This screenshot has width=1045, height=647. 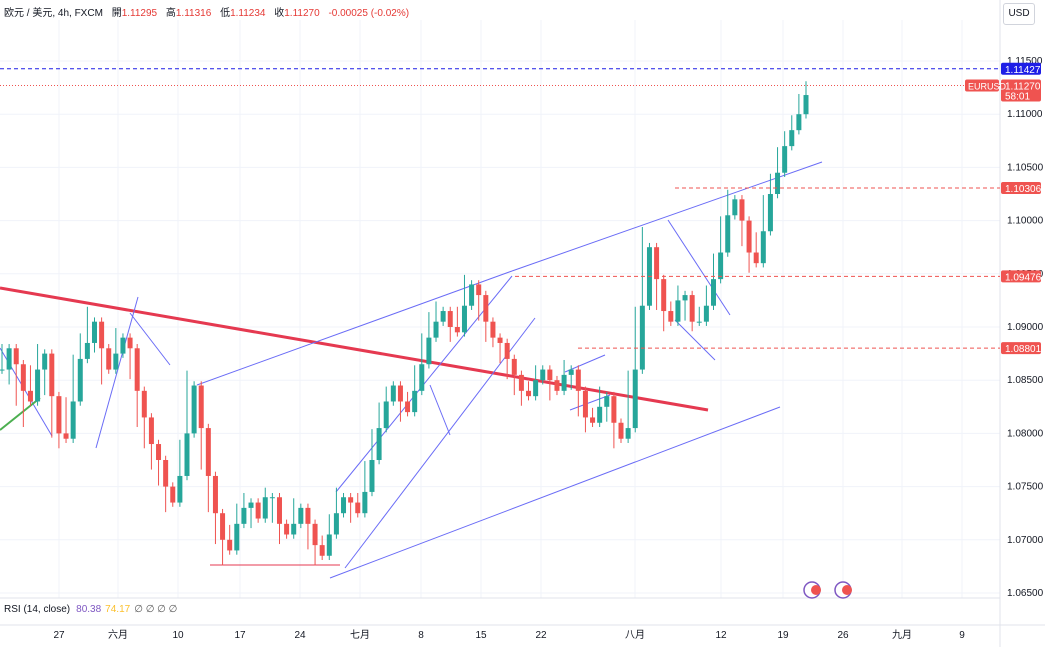 What do you see at coordinates (962, 635) in the screenshot?
I see `x-tick-label: 9` at bounding box center [962, 635].